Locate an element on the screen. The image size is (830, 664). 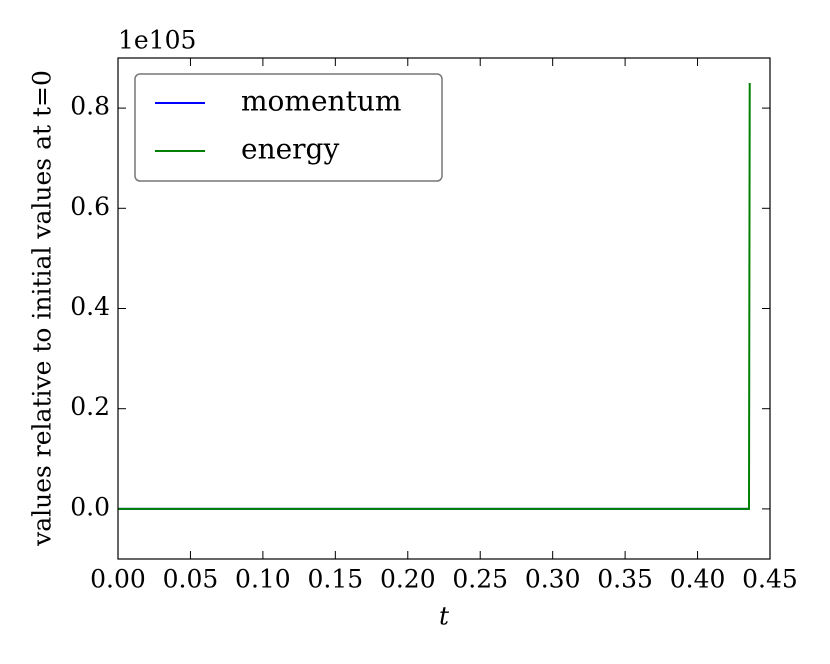
x-tick-label: 0.25 is located at coordinates (480, 579).